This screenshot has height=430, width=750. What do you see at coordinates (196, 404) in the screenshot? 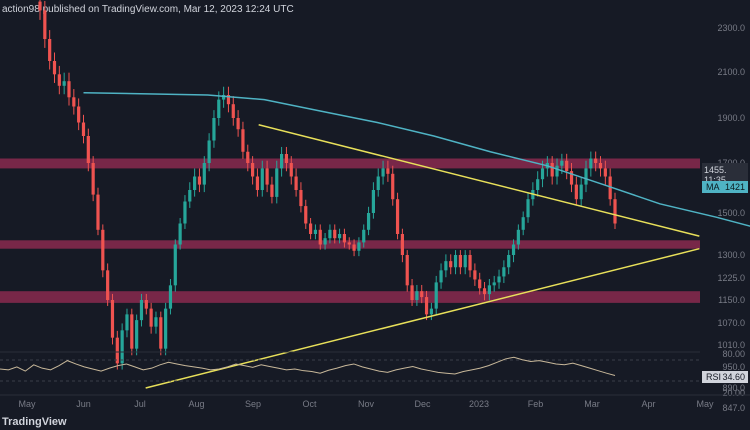
I see `time-tick-label: Aug` at bounding box center [196, 404].